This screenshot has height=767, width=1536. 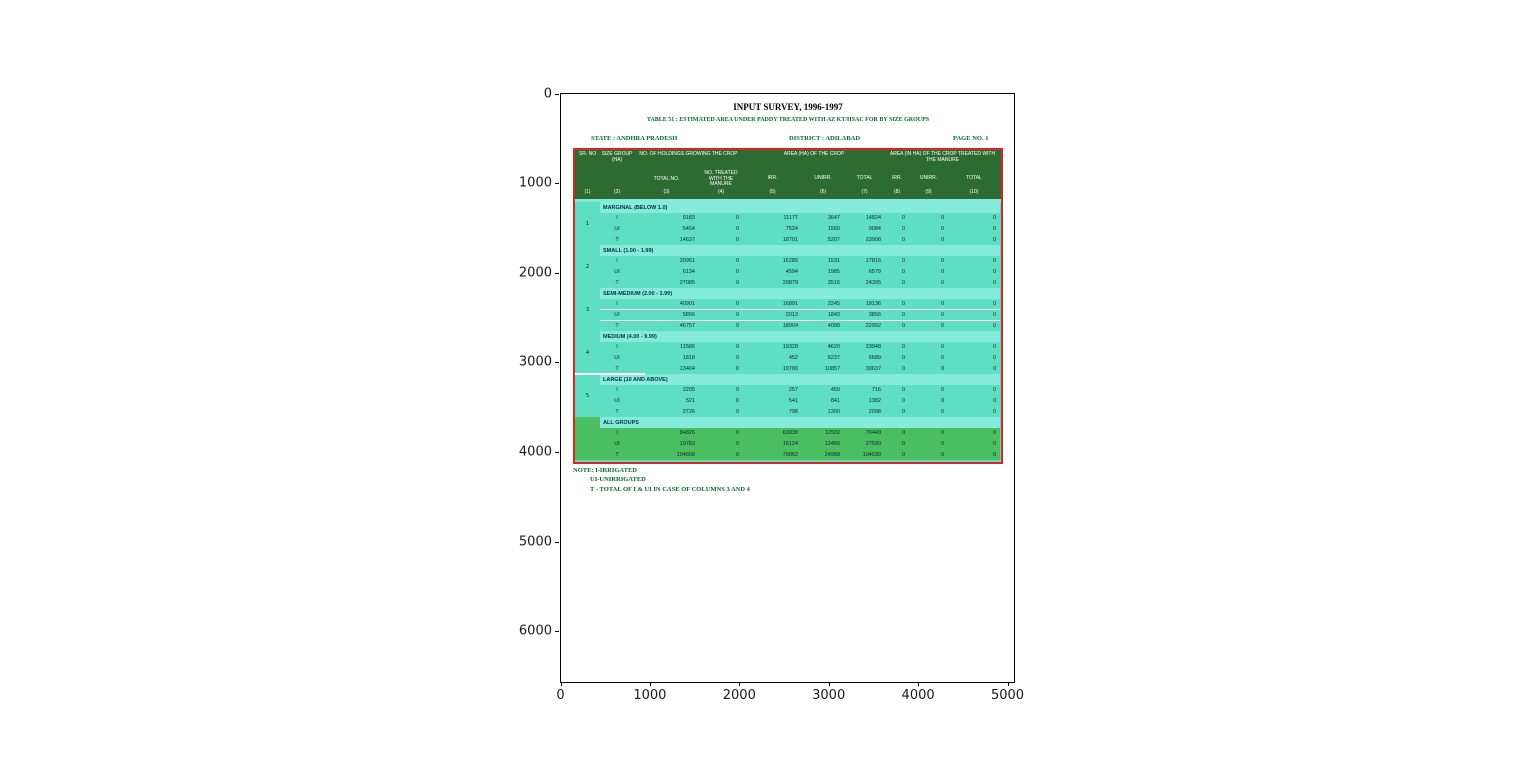 What do you see at coordinates (772, 192) in the screenshot?
I see `column-number: (5)` at bounding box center [772, 192].